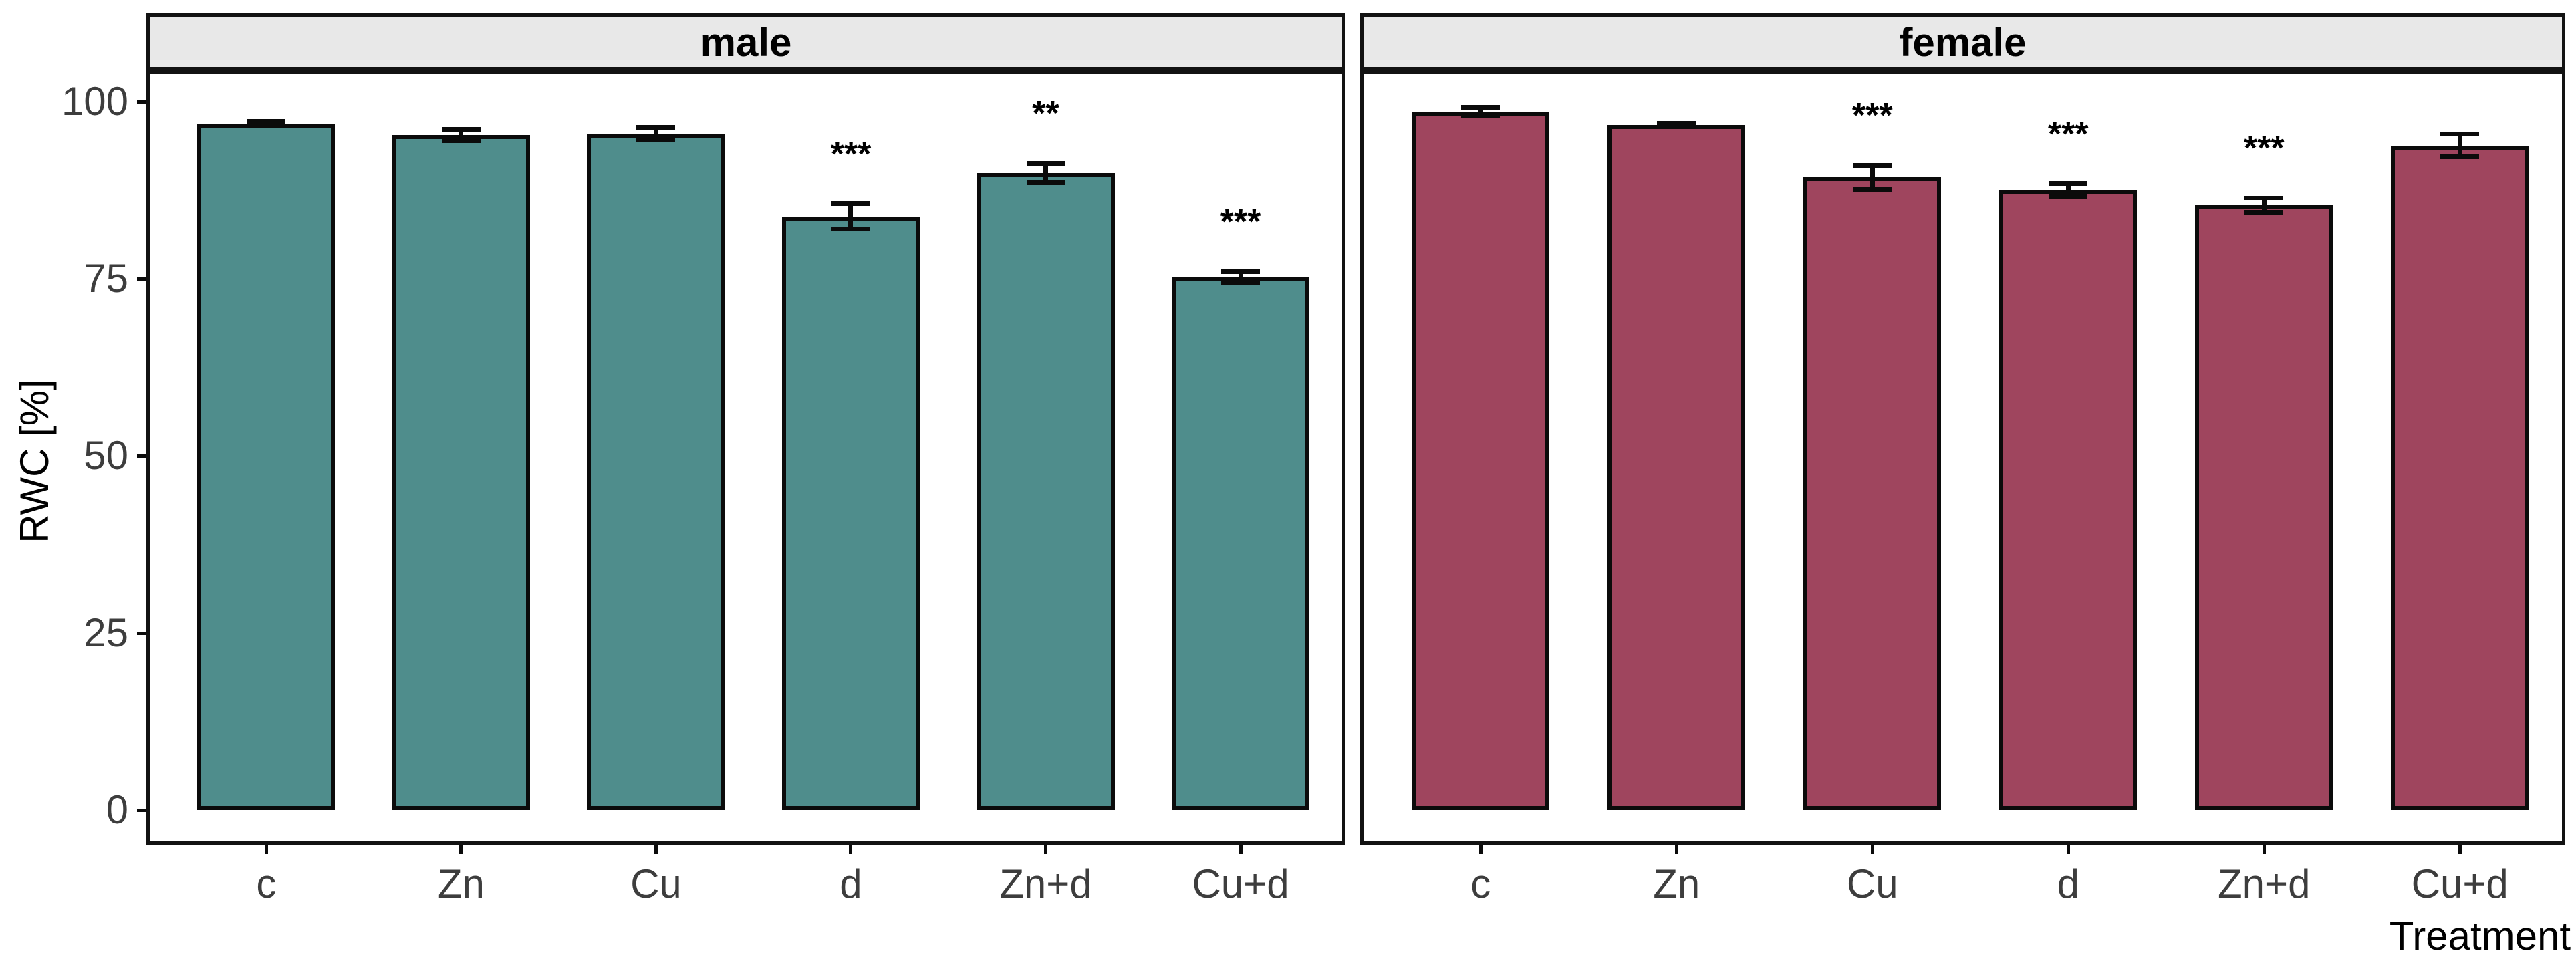 This screenshot has width=2576, height=953. What do you see at coordinates (1045, 114) in the screenshot?
I see `significance-label: **` at bounding box center [1045, 114].